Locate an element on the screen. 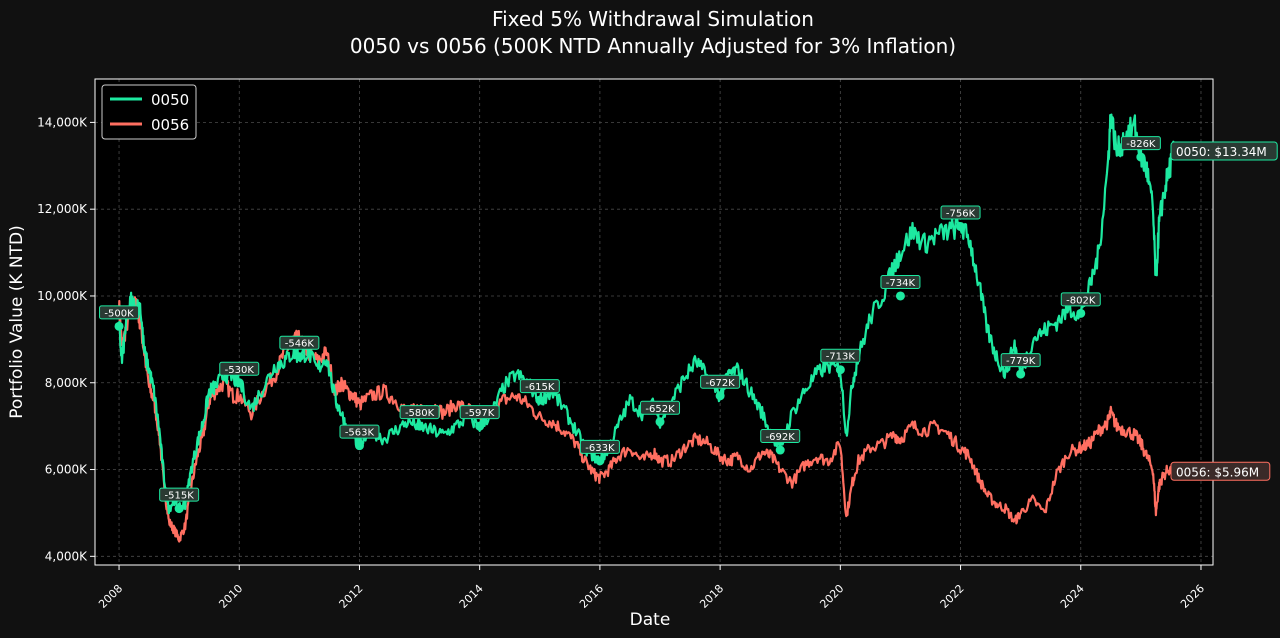 This screenshot has width=1280, height=638. legend: 0050 0056 is located at coordinates (149, 112).